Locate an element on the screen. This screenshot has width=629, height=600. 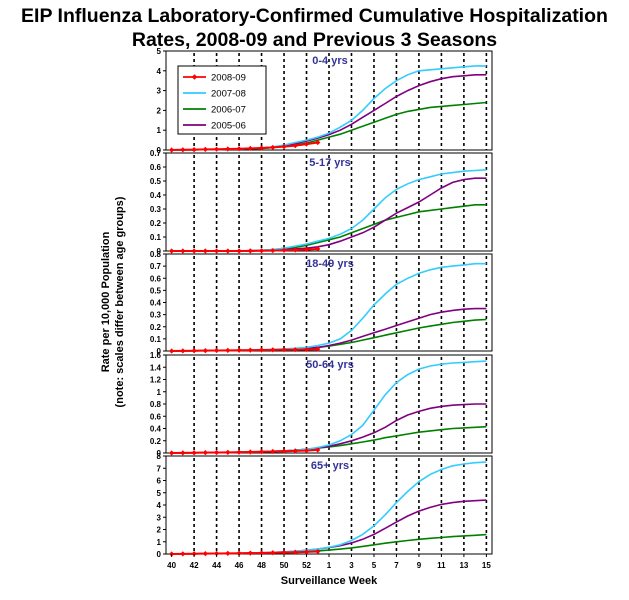
y-tick-label: 7 is located at coordinates (159, 468).